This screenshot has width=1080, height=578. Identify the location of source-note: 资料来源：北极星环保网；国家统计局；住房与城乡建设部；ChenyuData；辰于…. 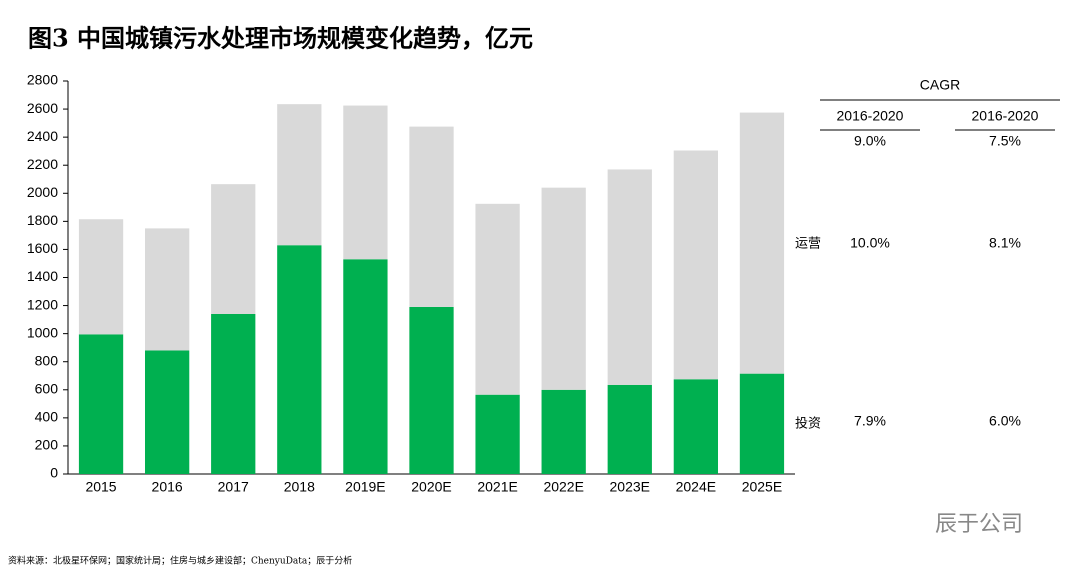
(180, 561).